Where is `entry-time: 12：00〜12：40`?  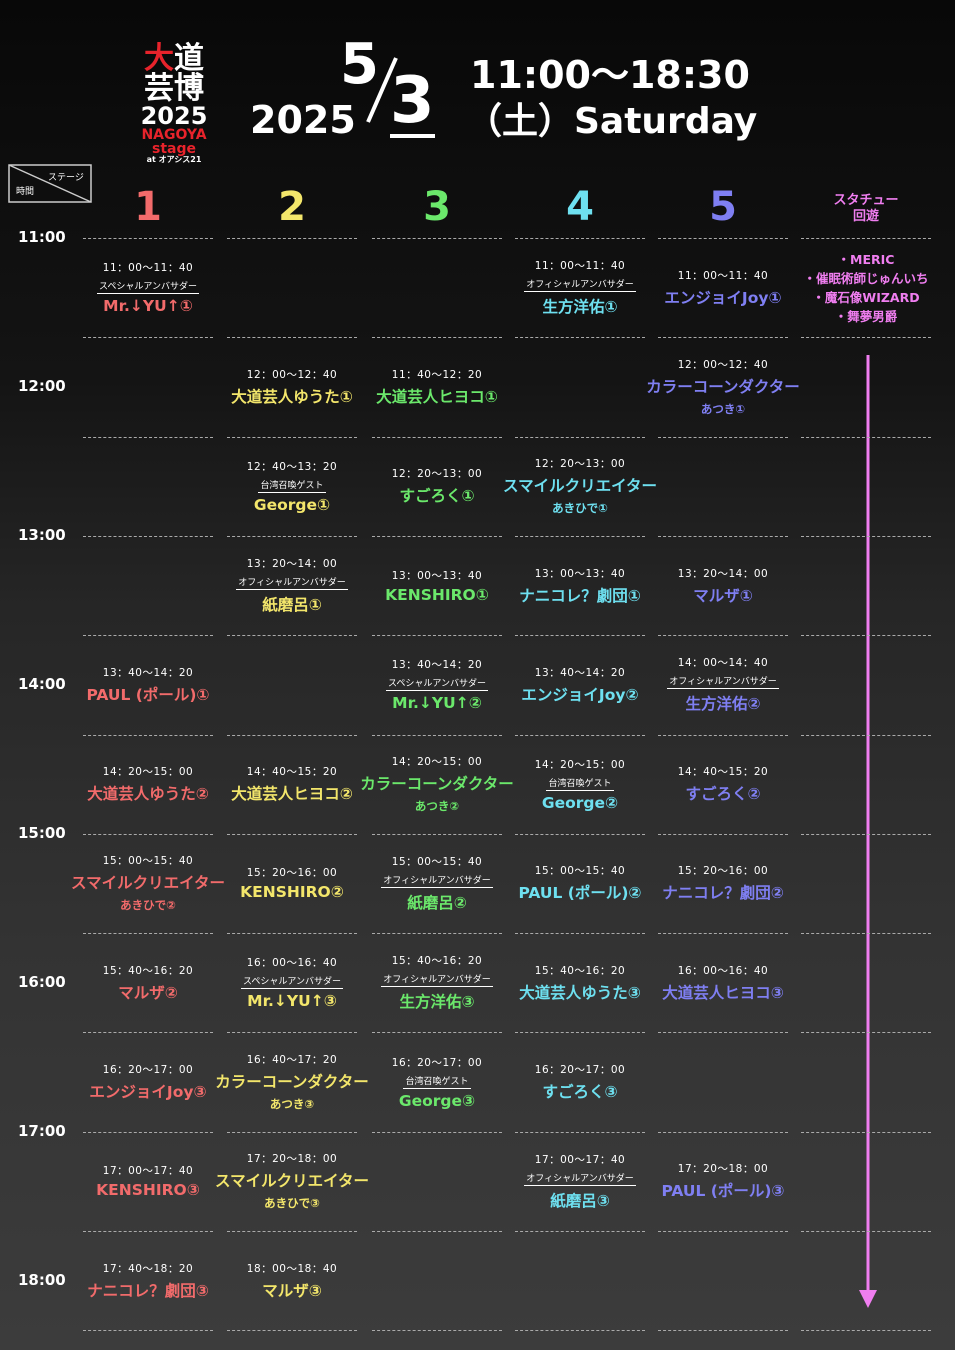
entry-time: 12：00〜12：40 is located at coordinates (292, 374).